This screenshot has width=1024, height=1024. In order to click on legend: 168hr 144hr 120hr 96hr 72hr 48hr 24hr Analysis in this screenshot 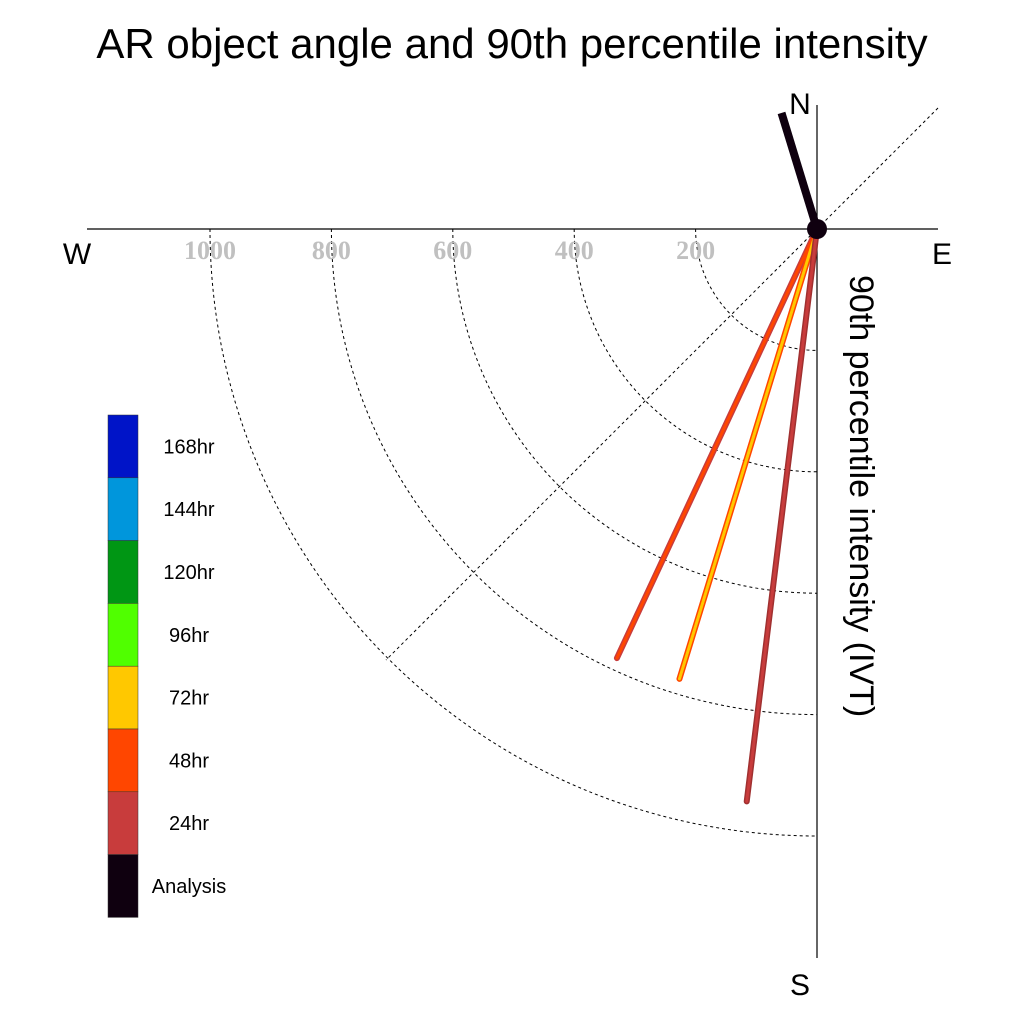, I will do `click(166, 666)`.